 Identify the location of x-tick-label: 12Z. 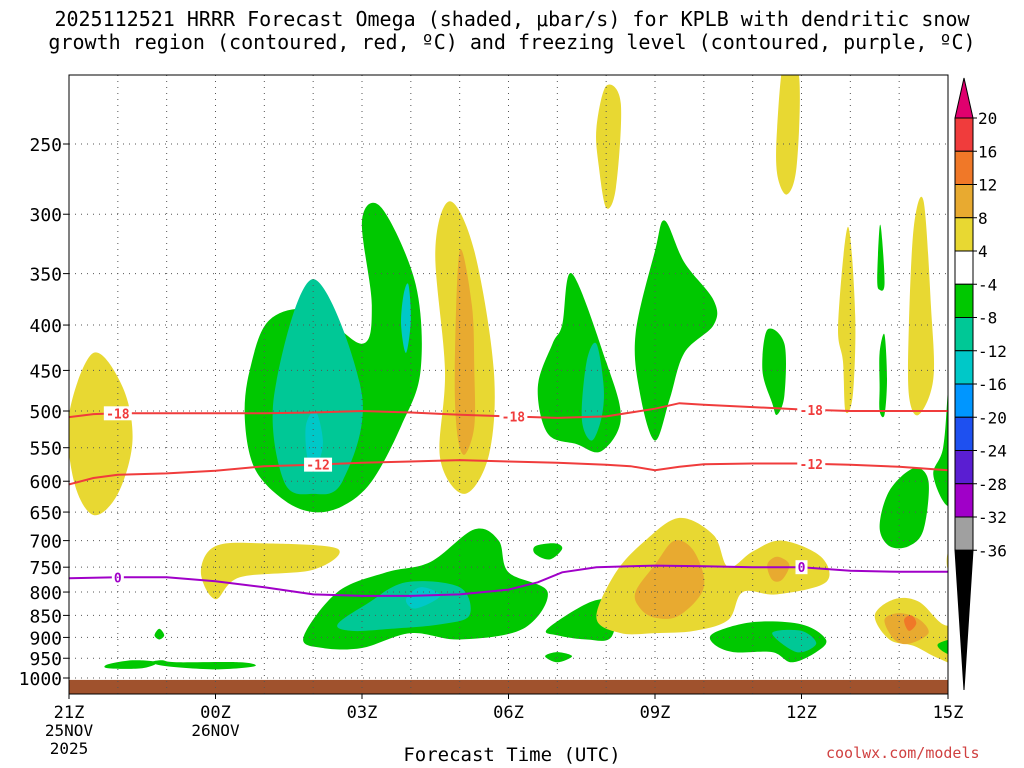
(801, 713).